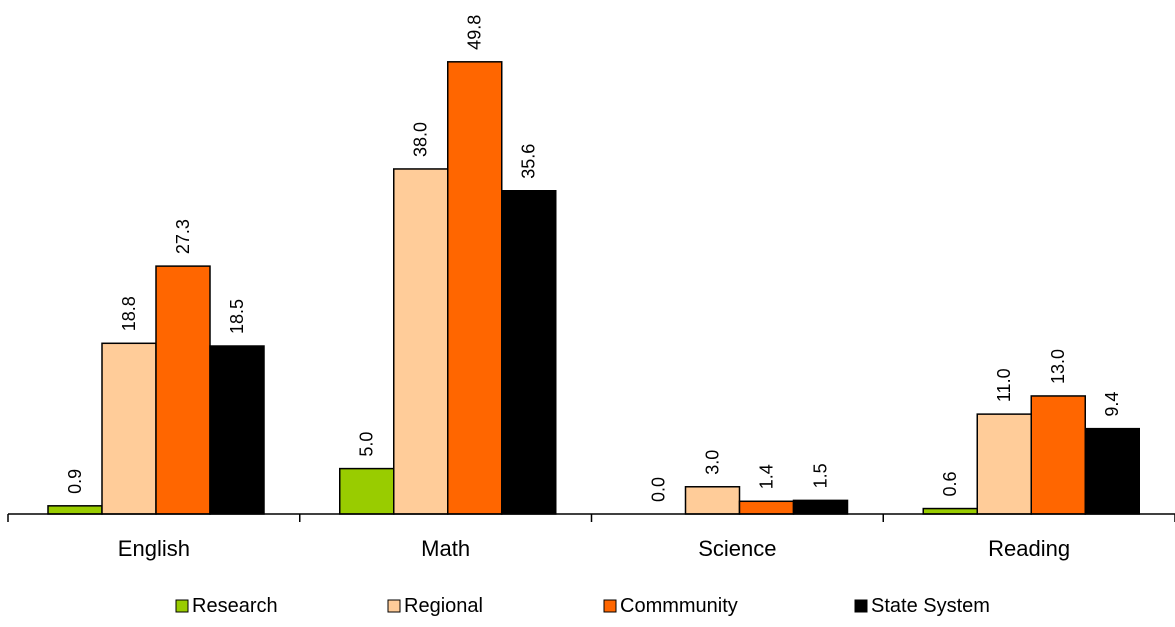 Image resolution: width=1175 pixels, height=627 pixels. Describe the element at coordinates (75, 481) in the screenshot. I see `value-label-english-research: 0.9` at that location.